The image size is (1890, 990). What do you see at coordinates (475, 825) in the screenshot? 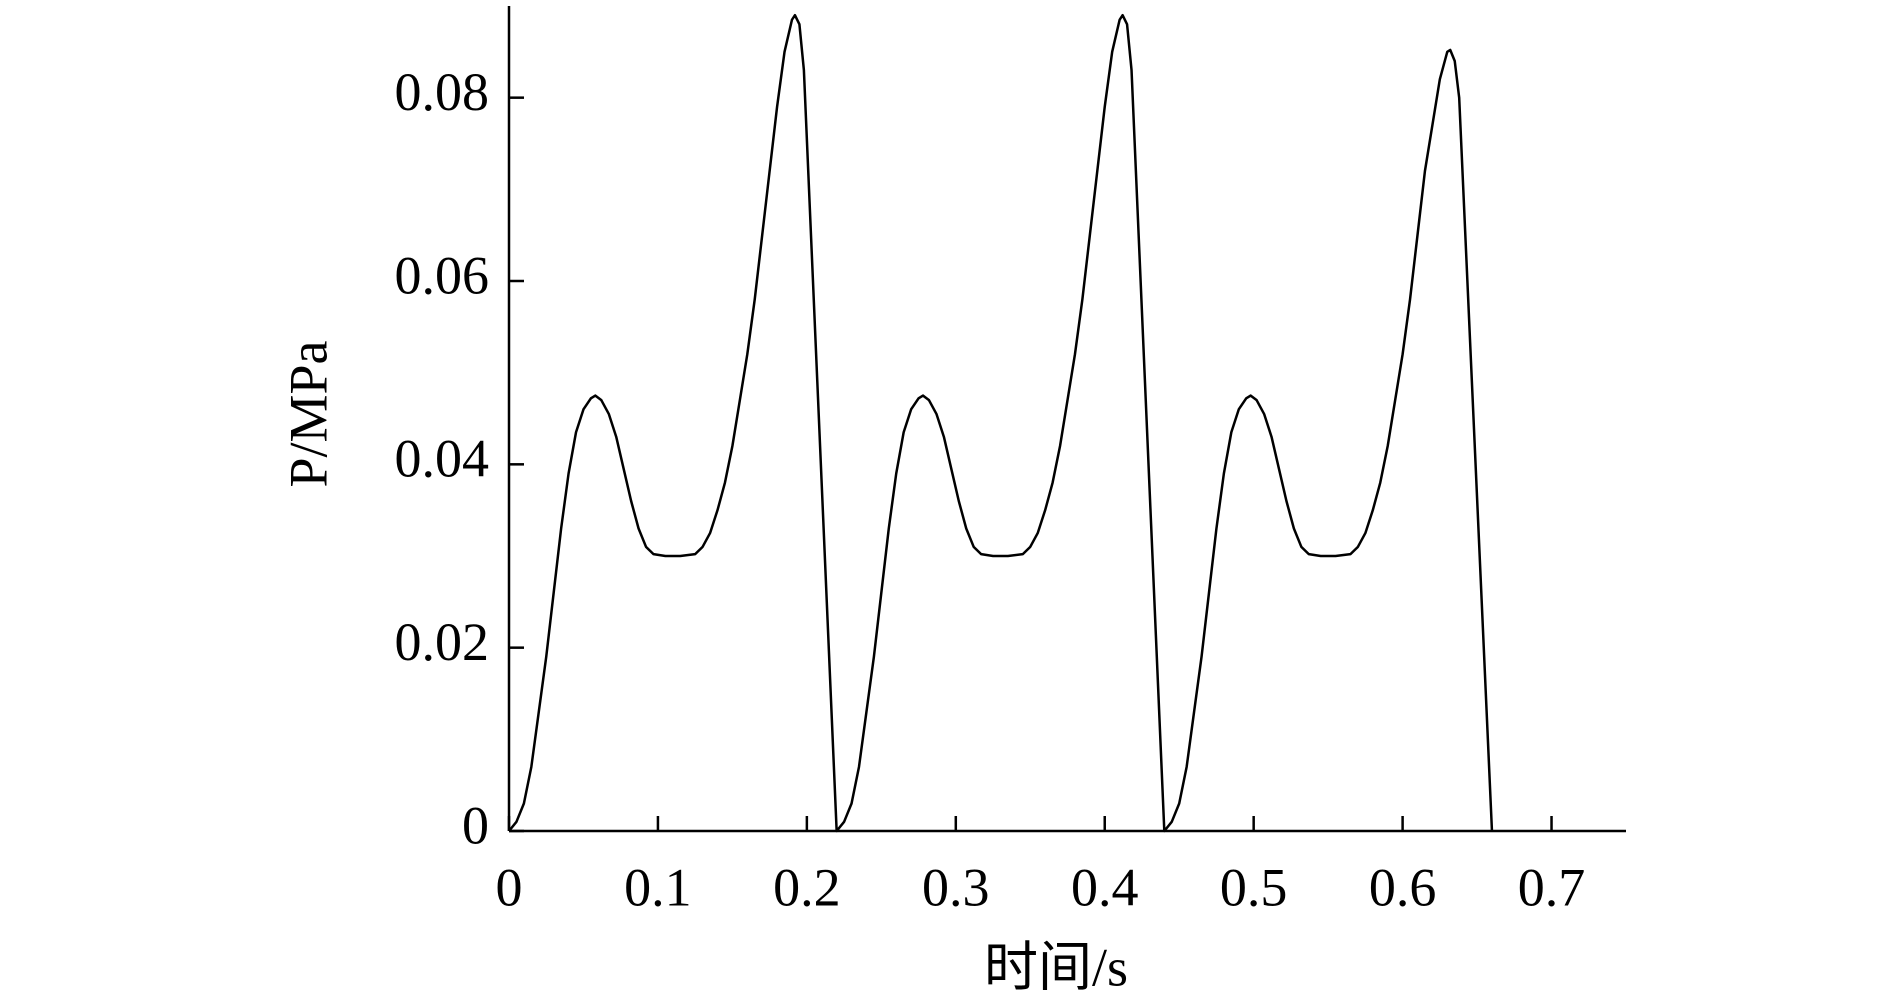
I see `y-tick-label: 0` at bounding box center [475, 825].